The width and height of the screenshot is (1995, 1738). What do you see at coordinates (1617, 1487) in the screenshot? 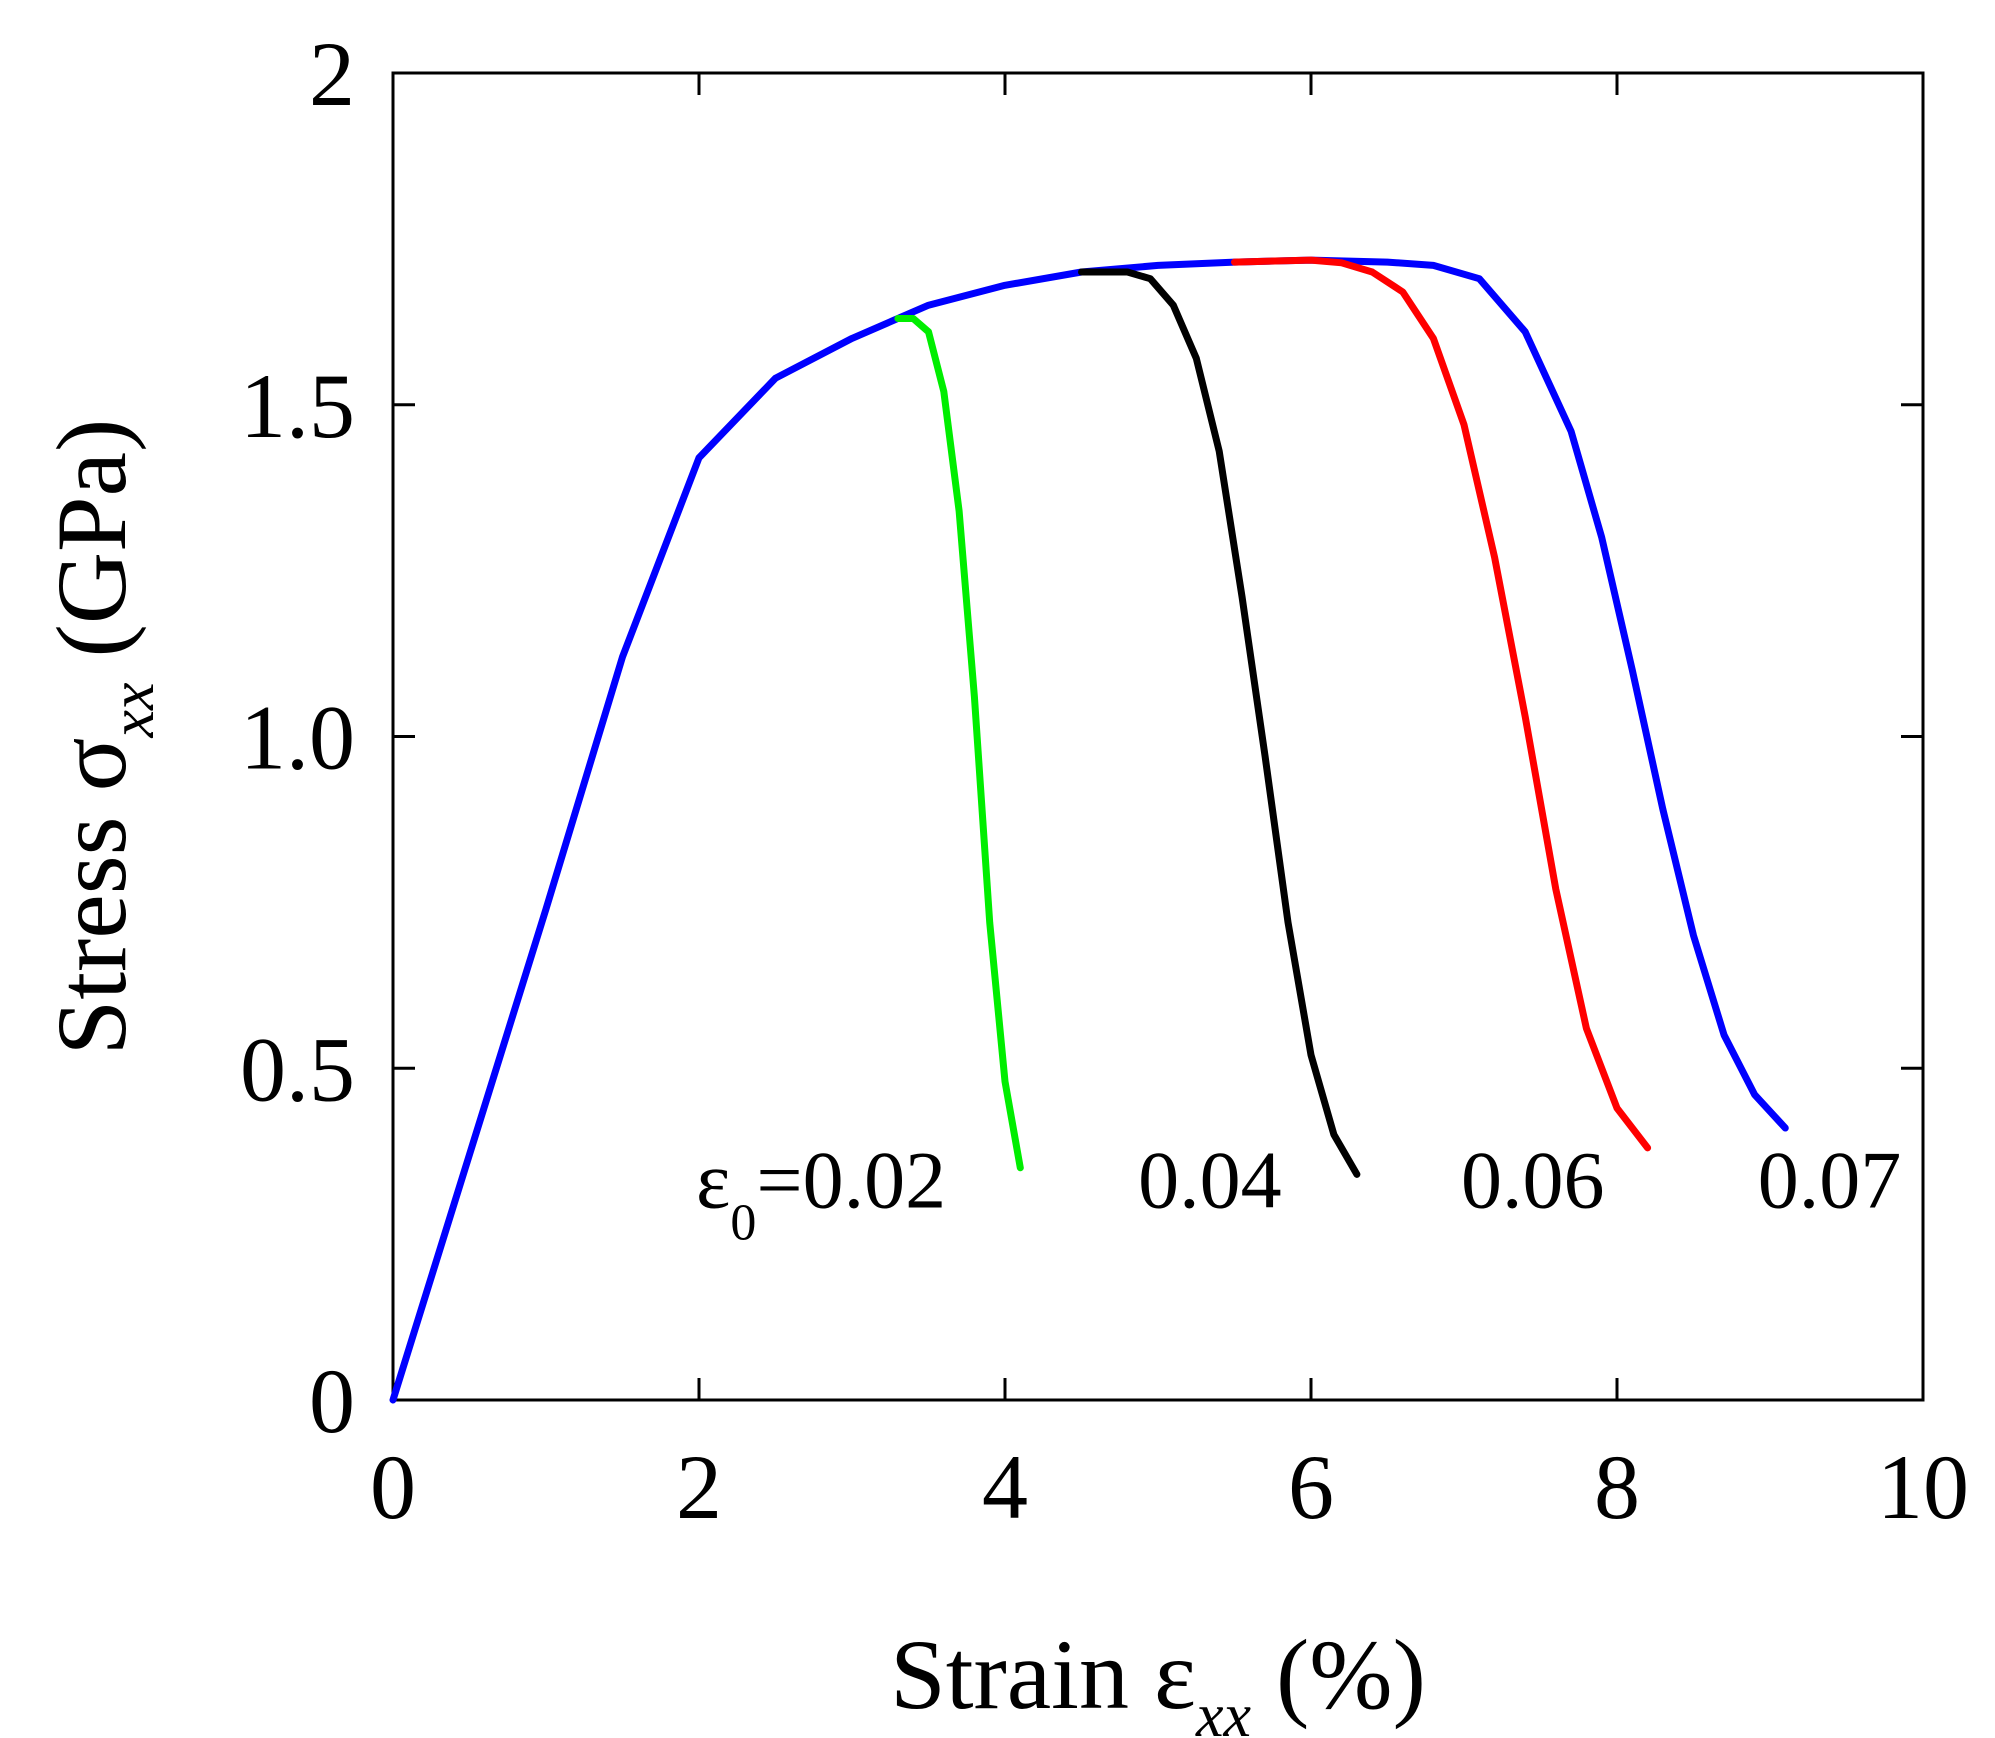
I see `x-tick-label: 8` at bounding box center [1617, 1487].